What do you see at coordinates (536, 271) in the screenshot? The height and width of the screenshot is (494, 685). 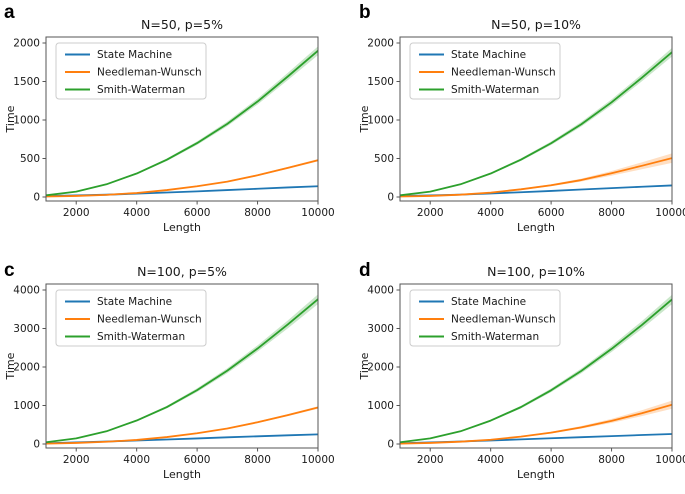 I see `chart-title: N=100, p=10%` at bounding box center [536, 271].